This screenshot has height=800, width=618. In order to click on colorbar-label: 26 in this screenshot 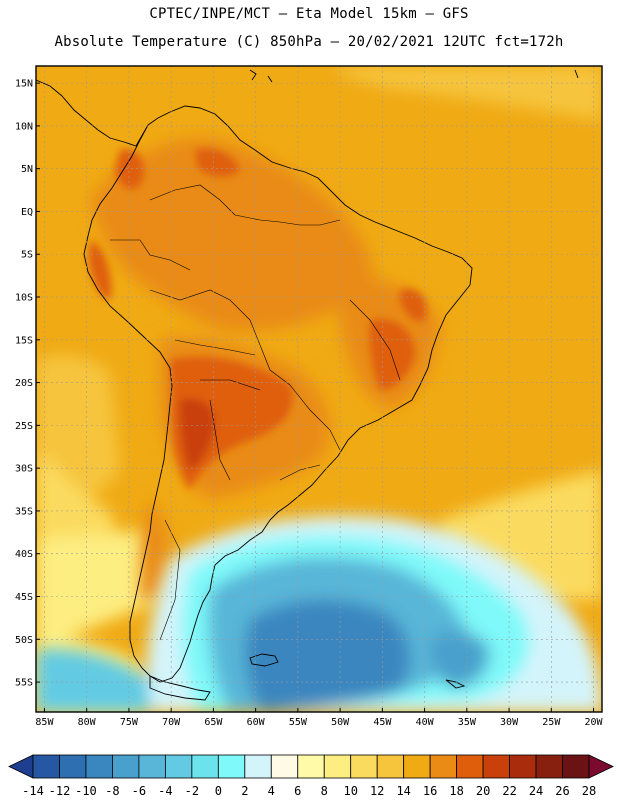, I will do `click(562, 791)`.